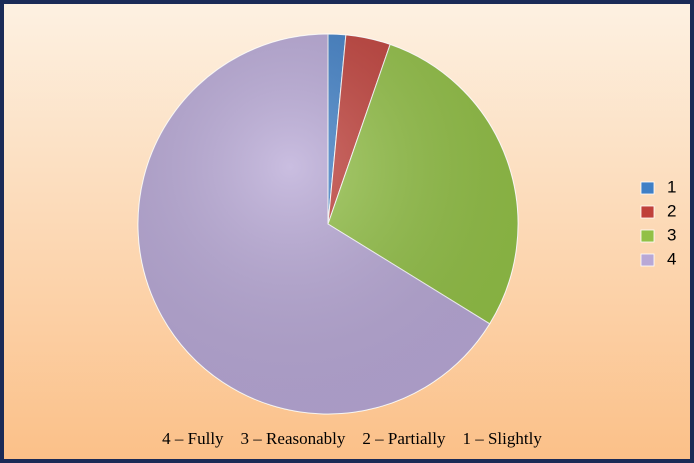 The width and height of the screenshot is (694, 463). What do you see at coordinates (671, 234) in the screenshot?
I see `legend-label: 3` at bounding box center [671, 234].